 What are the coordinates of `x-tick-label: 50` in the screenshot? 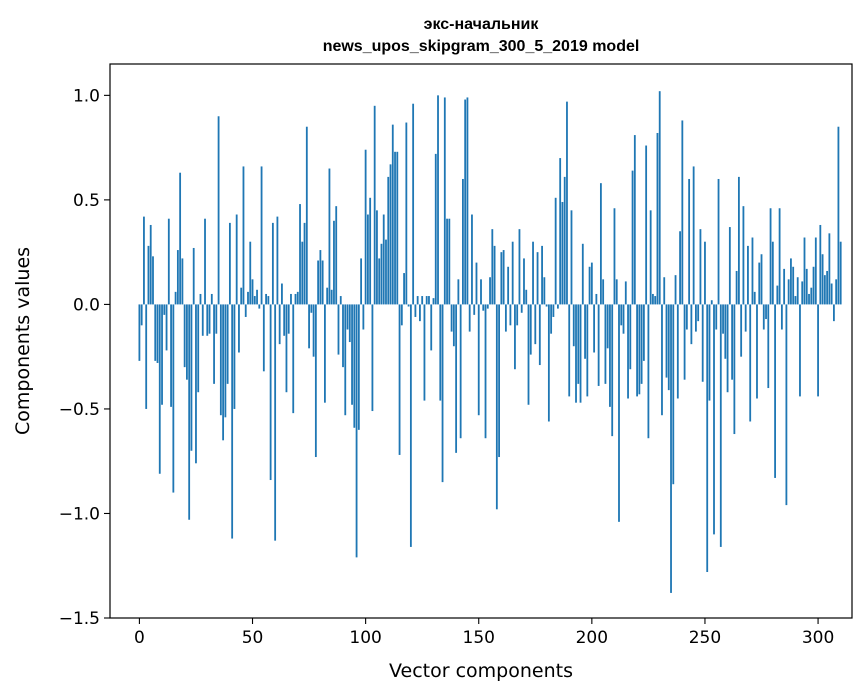 It's located at (253, 638).